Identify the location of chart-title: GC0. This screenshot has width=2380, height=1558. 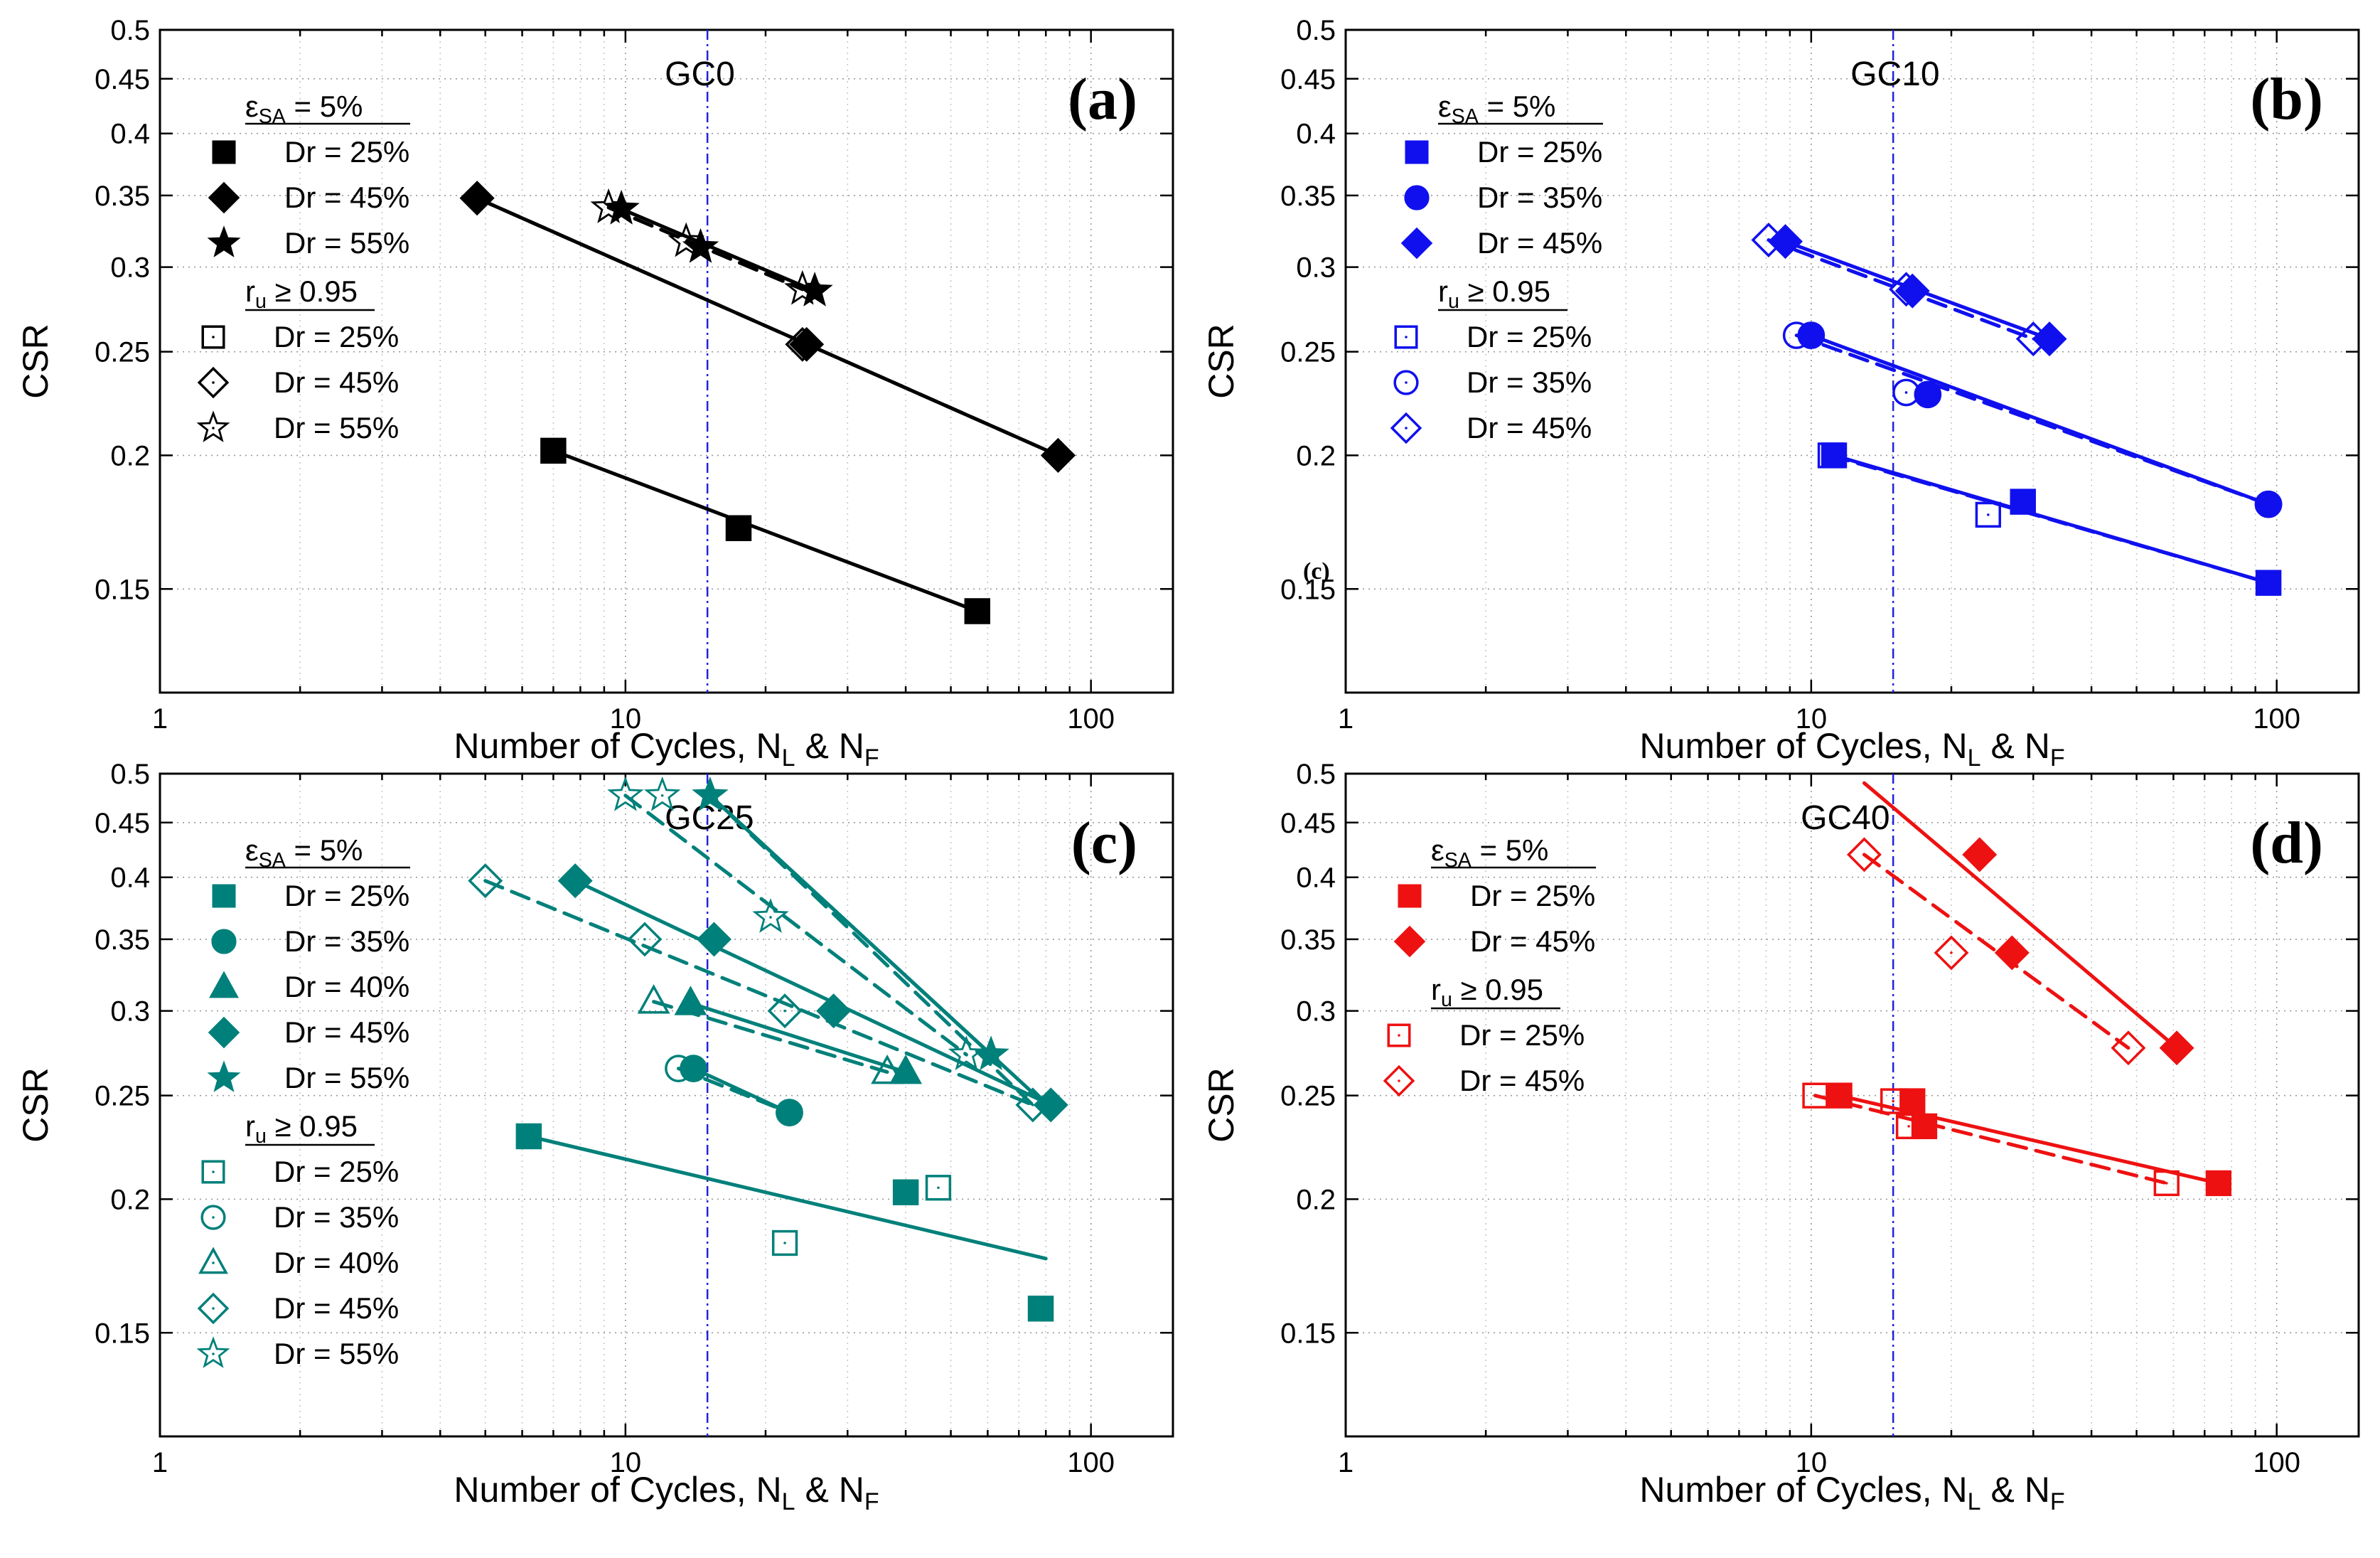
(700, 74).